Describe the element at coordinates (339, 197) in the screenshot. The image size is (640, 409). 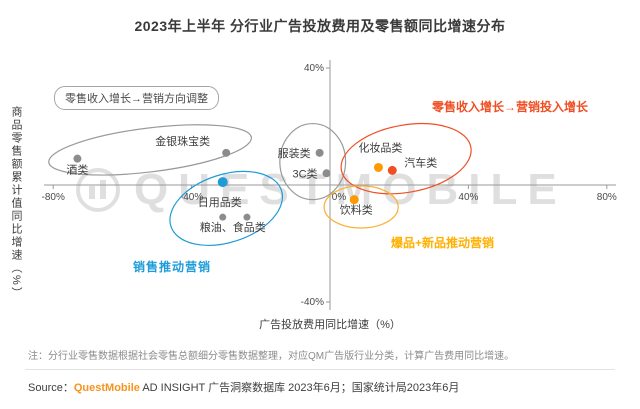
I see `x-tick-label: 0%` at that location.